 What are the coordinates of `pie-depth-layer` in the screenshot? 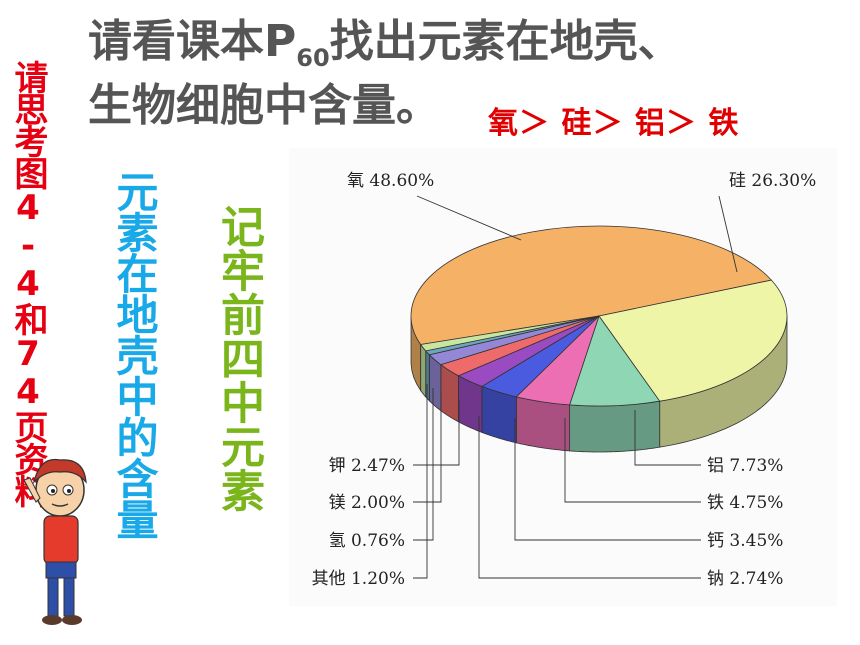 It's located at (599, 384).